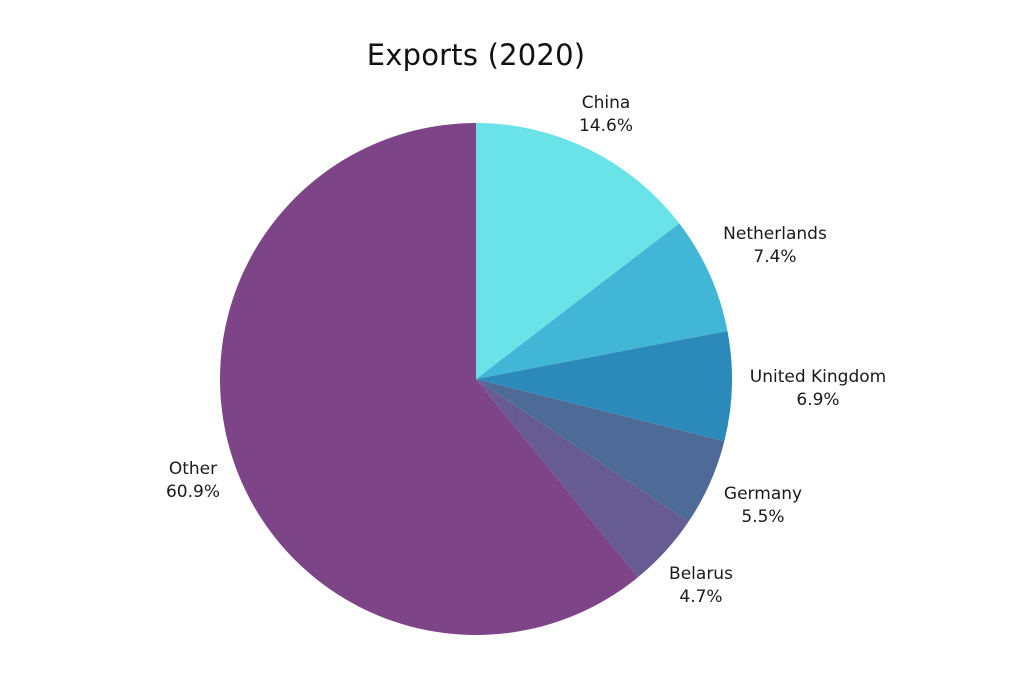  What do you see at coordinates (775, 246) in the screenshot?
I see `label-netherlands: Netherlands 7.4%` at bounding box center [775, 246].